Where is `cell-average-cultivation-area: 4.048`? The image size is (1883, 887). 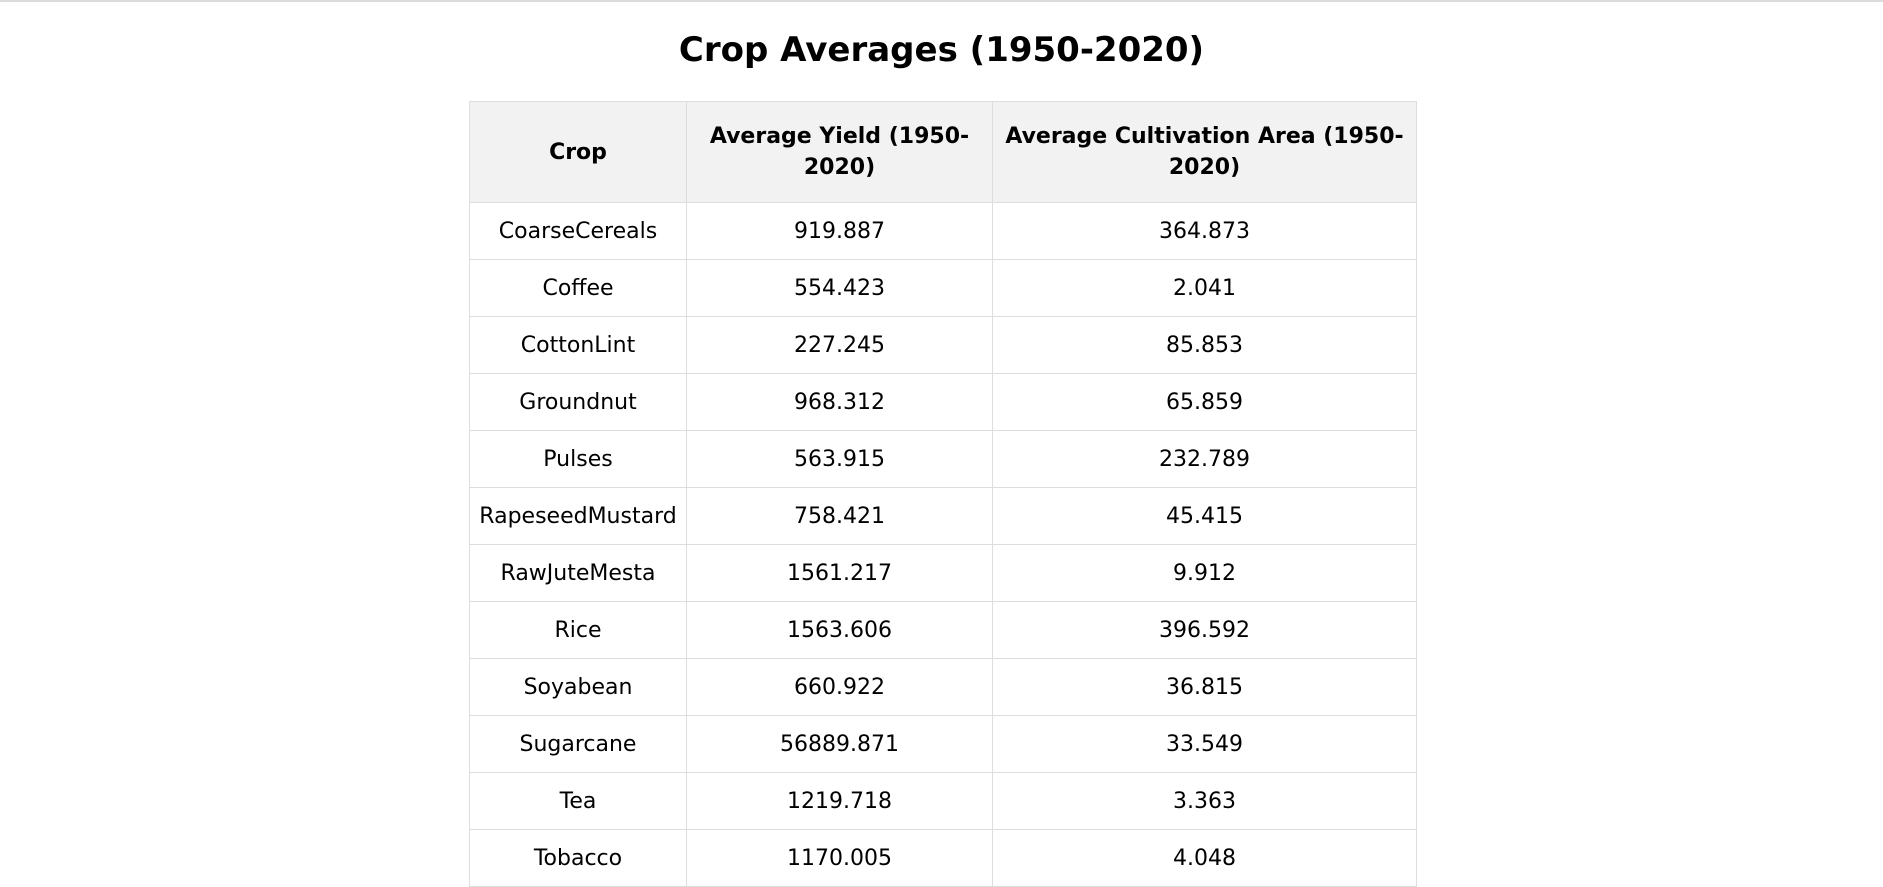 cell-average-cultivation-area: 4.048 is located at coordinates (1204, 858).